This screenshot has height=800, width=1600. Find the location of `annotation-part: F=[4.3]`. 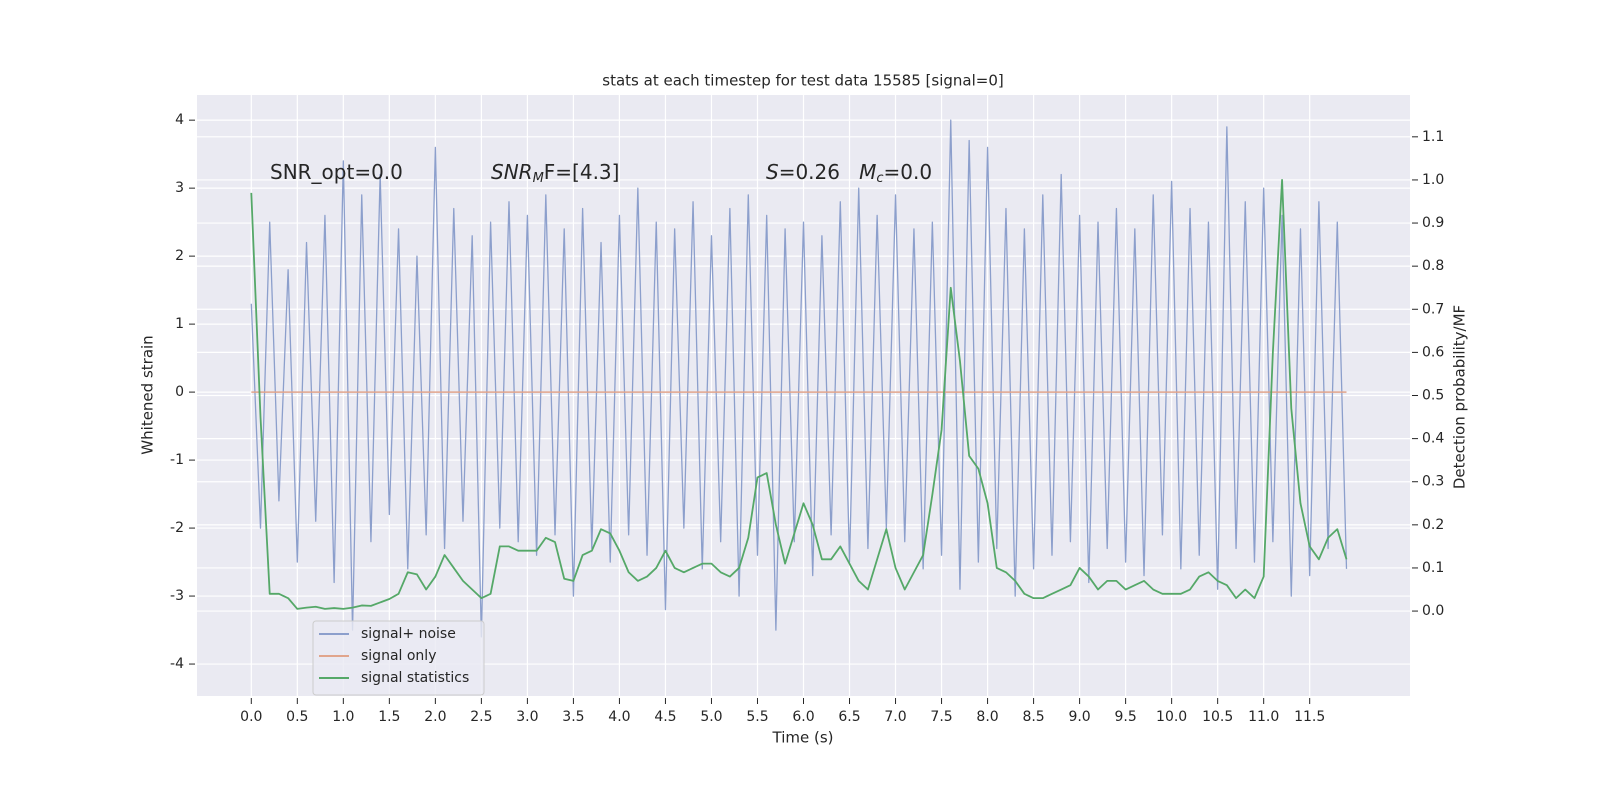

annotation-part: F=[4.3] is located at coordinates (582, 172).